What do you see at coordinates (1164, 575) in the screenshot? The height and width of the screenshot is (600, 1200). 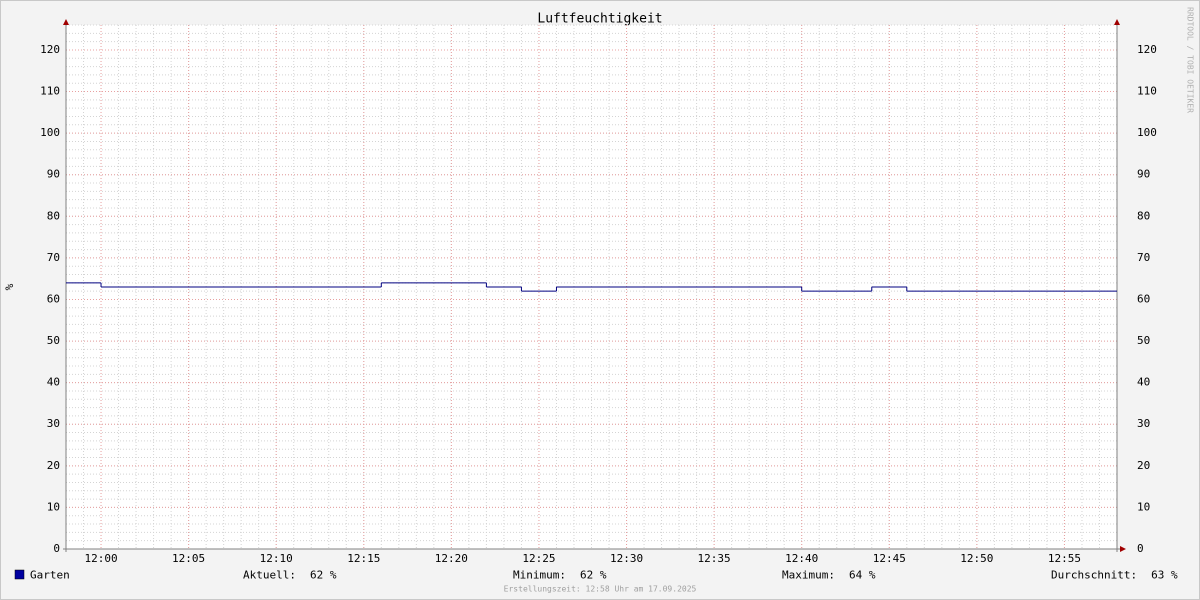 I see `stat-value: 63 %` at bounding box center [1164, 575].